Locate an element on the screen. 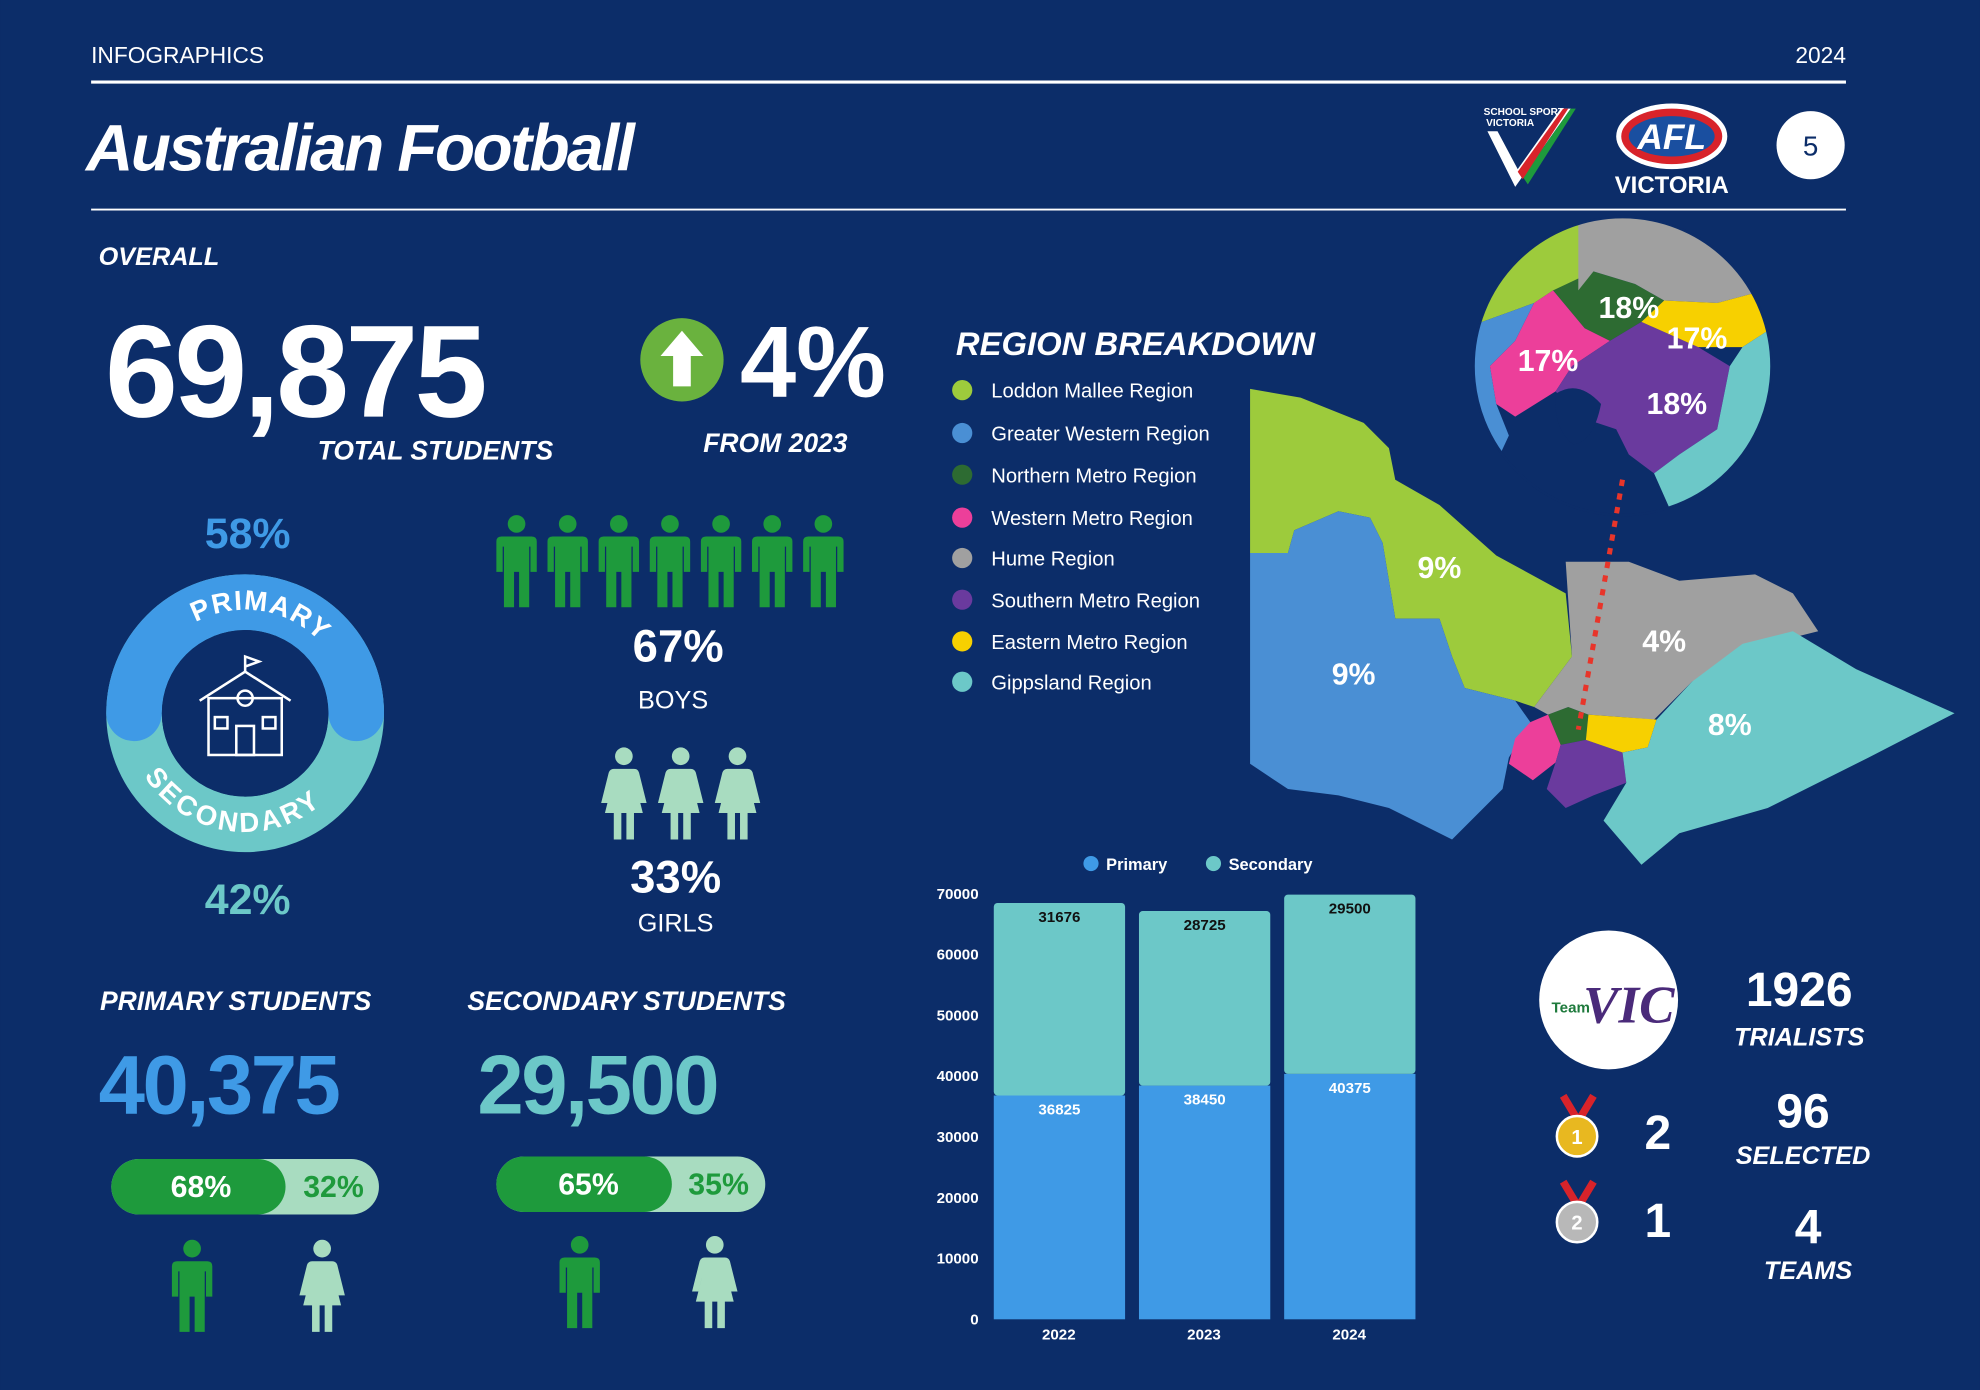 The image size is (1980, 1390). value-label: 38450 is located at coordinates (1205, 1100).